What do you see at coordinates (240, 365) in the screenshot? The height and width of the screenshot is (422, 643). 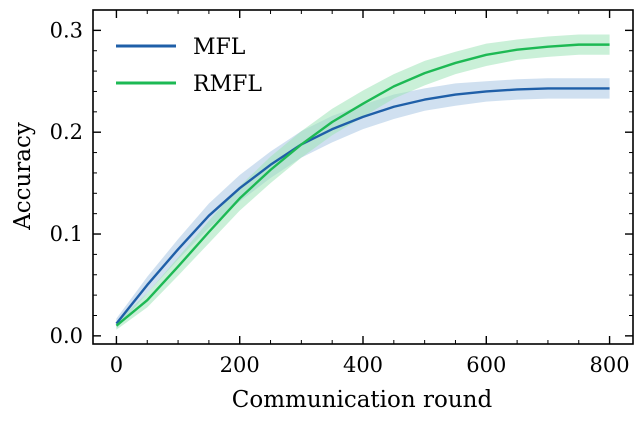 I see `x-tick-label-200: 200` at bounding box center [240, 365].